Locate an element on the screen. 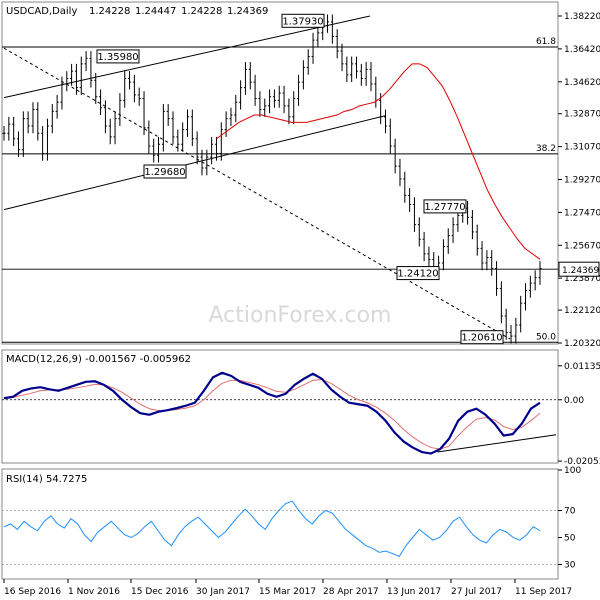 The image size is (600, 600). x-tick-label: 13 Jun 2017 is located at coordinates (414, 592).